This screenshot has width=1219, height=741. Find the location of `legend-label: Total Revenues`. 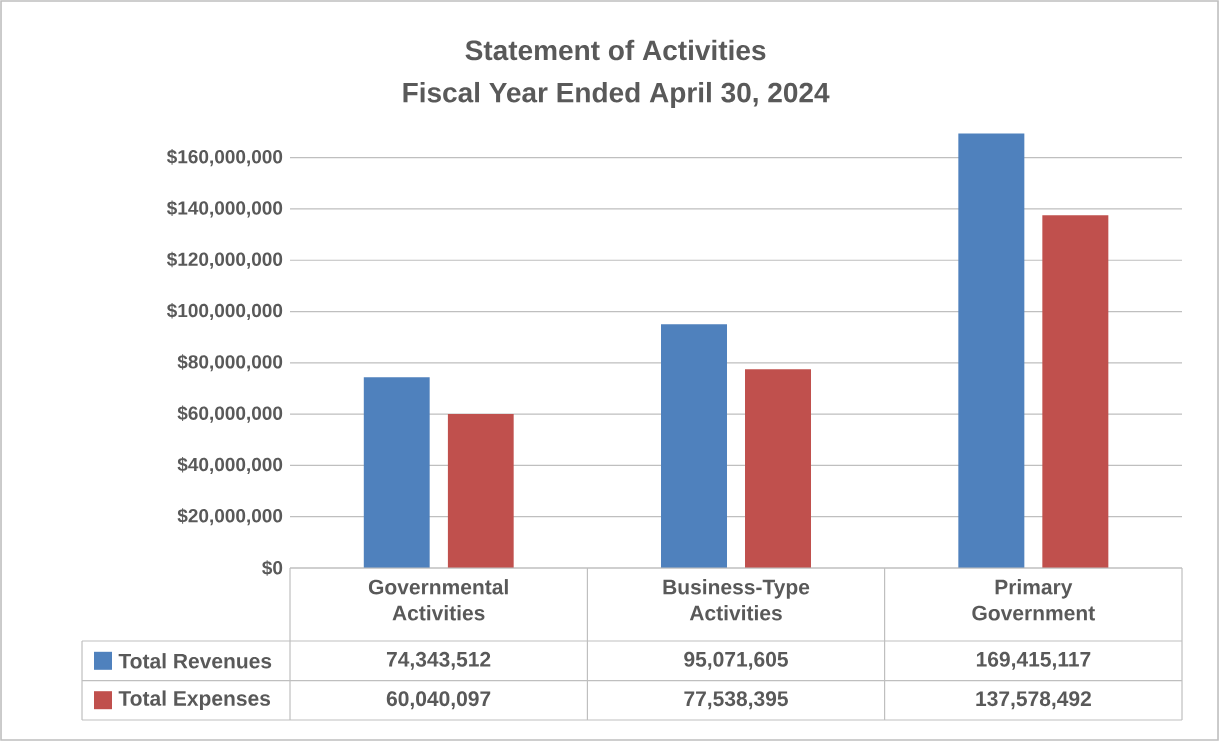

legend-label: Total Revenues is located at coordinates (195, 661).